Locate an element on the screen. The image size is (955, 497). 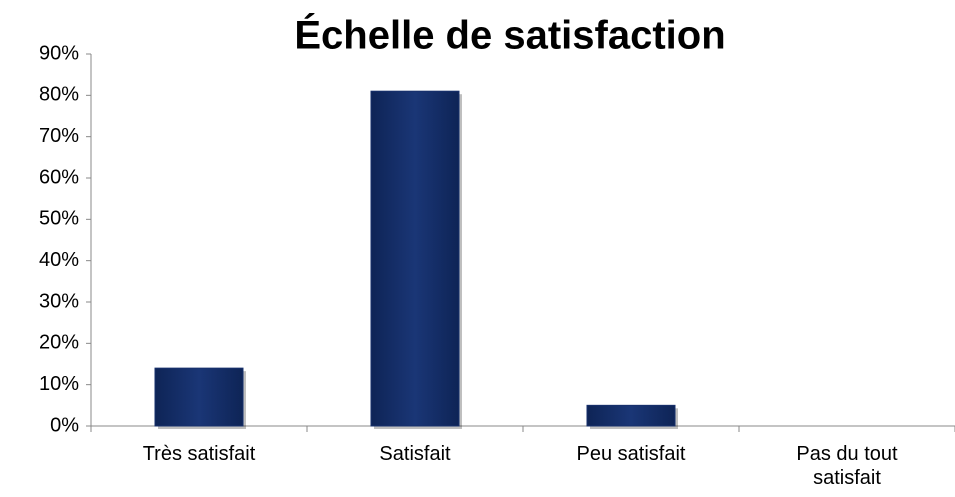
y-tick-label: 40% is located at coordinates (59, 260).